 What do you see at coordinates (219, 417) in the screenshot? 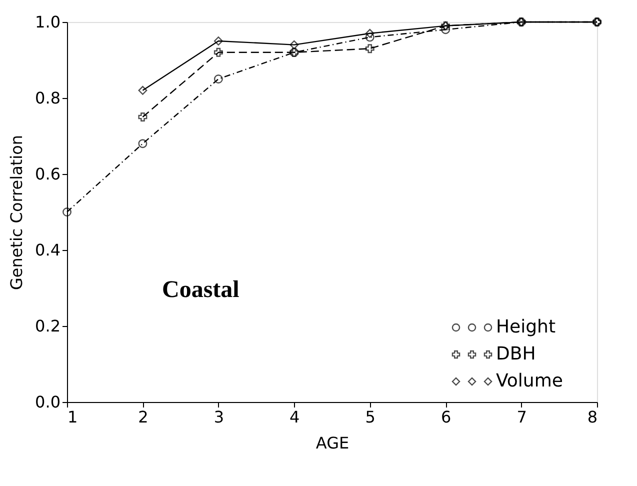
I see `x-tick-label: 3` at bounding box center [219, 417].